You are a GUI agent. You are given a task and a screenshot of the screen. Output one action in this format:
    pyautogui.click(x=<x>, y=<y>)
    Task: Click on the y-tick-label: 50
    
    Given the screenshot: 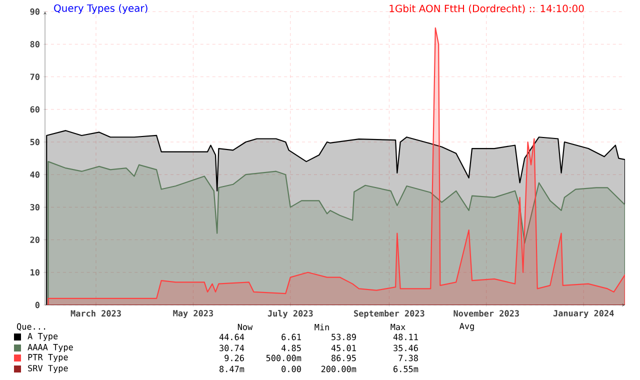 What is the action you would take?
    pyautogui.click(x=35, y=142)
    